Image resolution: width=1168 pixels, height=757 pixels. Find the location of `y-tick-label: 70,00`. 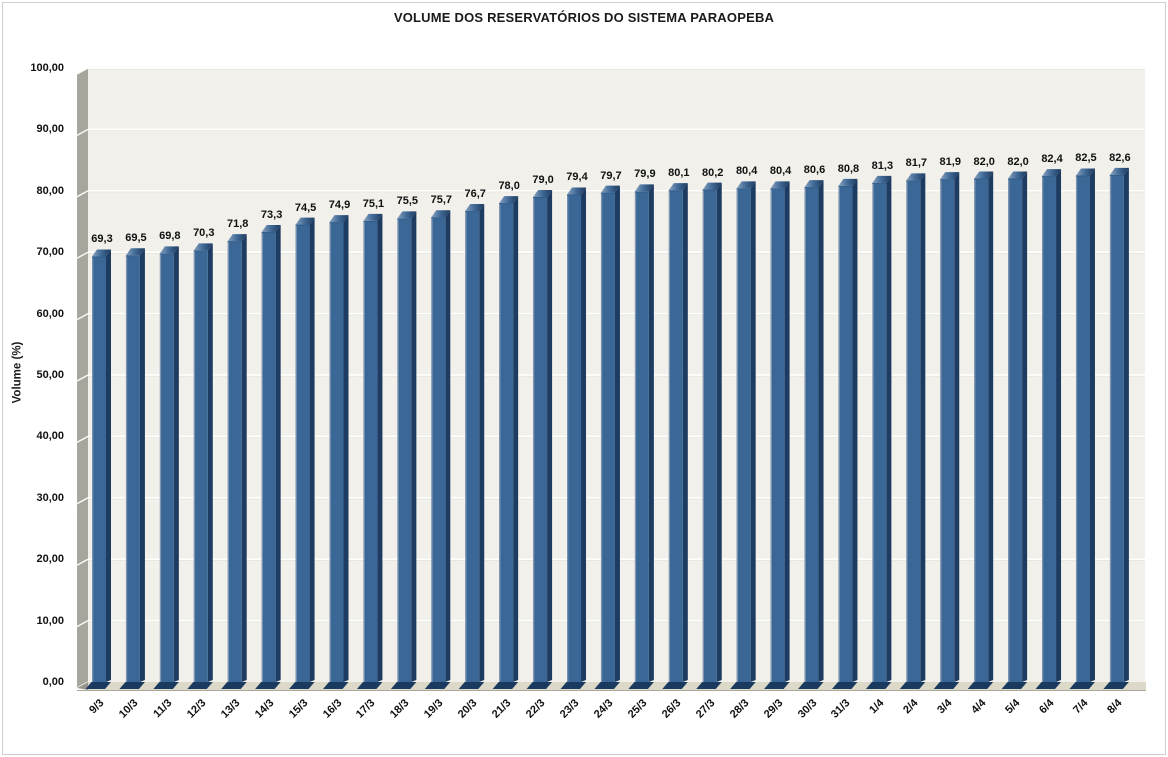

y-tick-label: 70,00 is located at coordinates (50, 252).